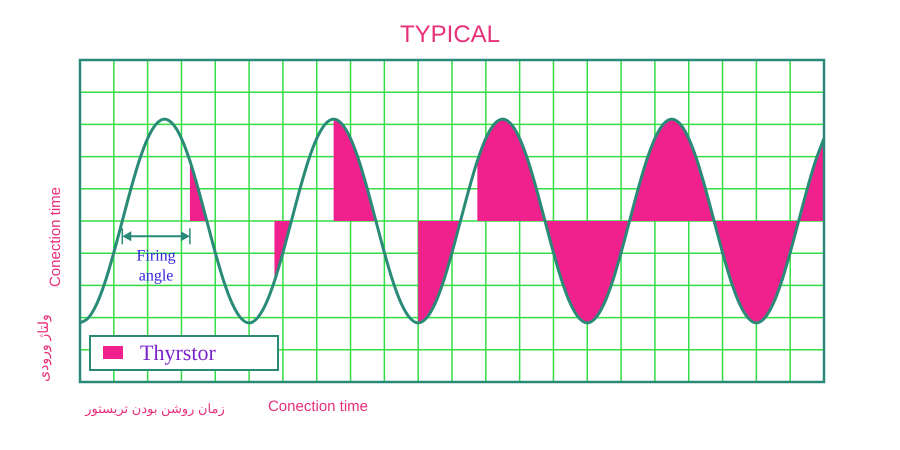 Image resolution: width=900 pixels, height=450 pixels. Describe the element at coordinates (154, 409) in the screenshot. I see `text: زمان روشن بودن تریستور` at that location.